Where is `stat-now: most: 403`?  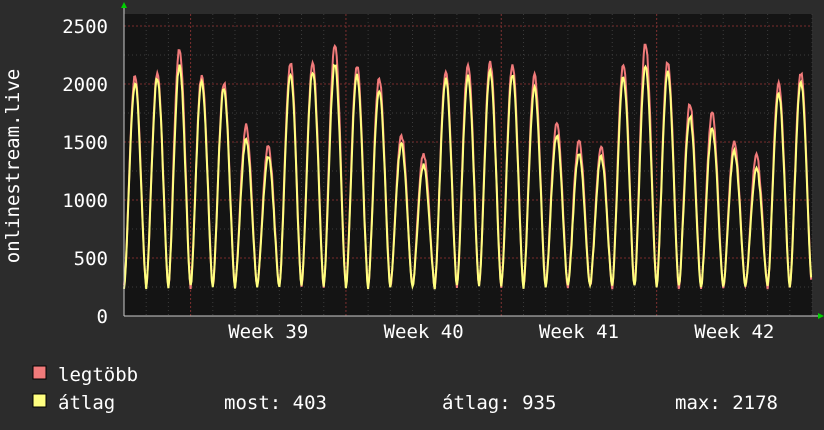
stat-now: most: 403 is located at coordinates (275, 403).